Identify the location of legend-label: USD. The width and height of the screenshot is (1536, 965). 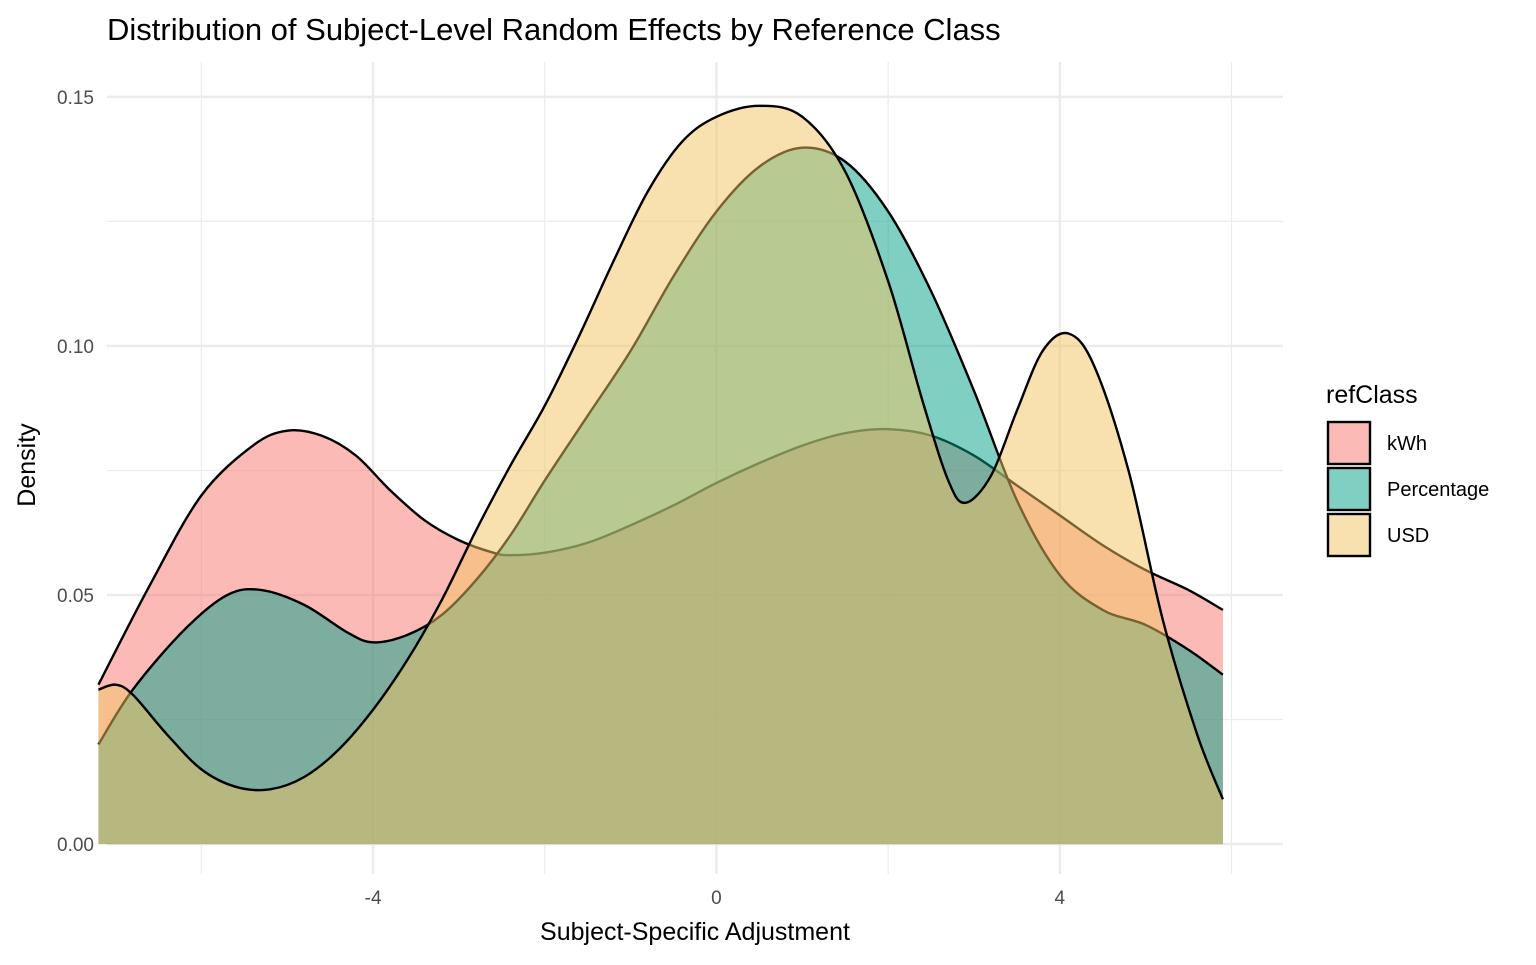
(1408, 536).